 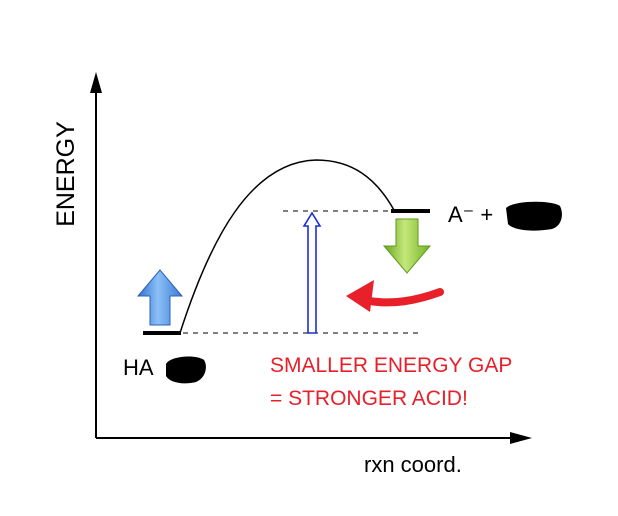 What do you see at coordinates (407, 246) in the screenshot?
I see `green-down-arrow-icon` at bounding box center [407, 246].